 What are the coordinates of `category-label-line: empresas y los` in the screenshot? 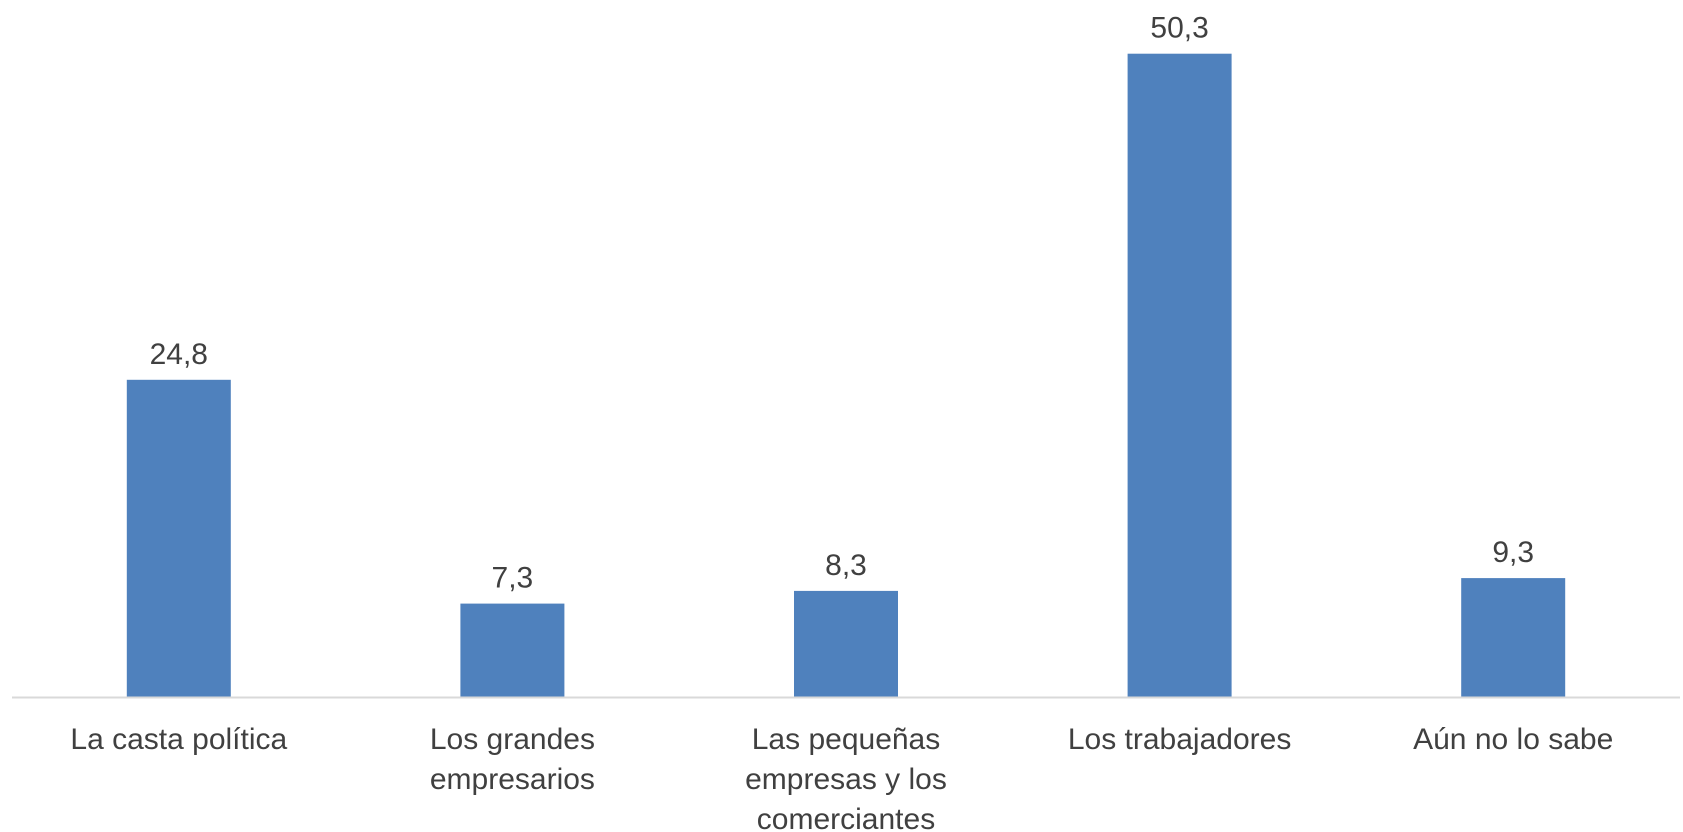 It's located at (846, 779).